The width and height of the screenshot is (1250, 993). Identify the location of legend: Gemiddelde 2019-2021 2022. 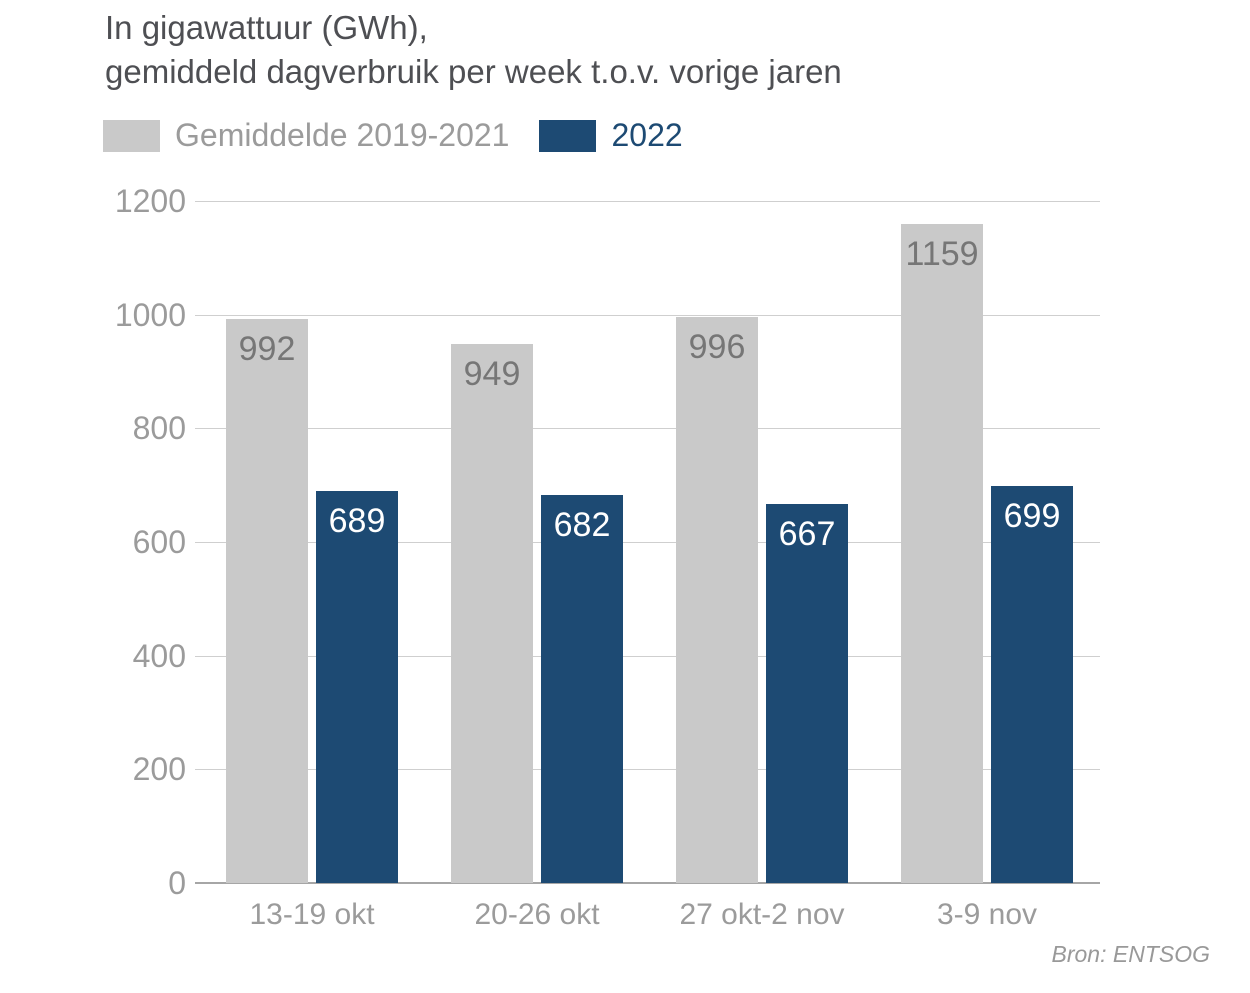
(393, 135).